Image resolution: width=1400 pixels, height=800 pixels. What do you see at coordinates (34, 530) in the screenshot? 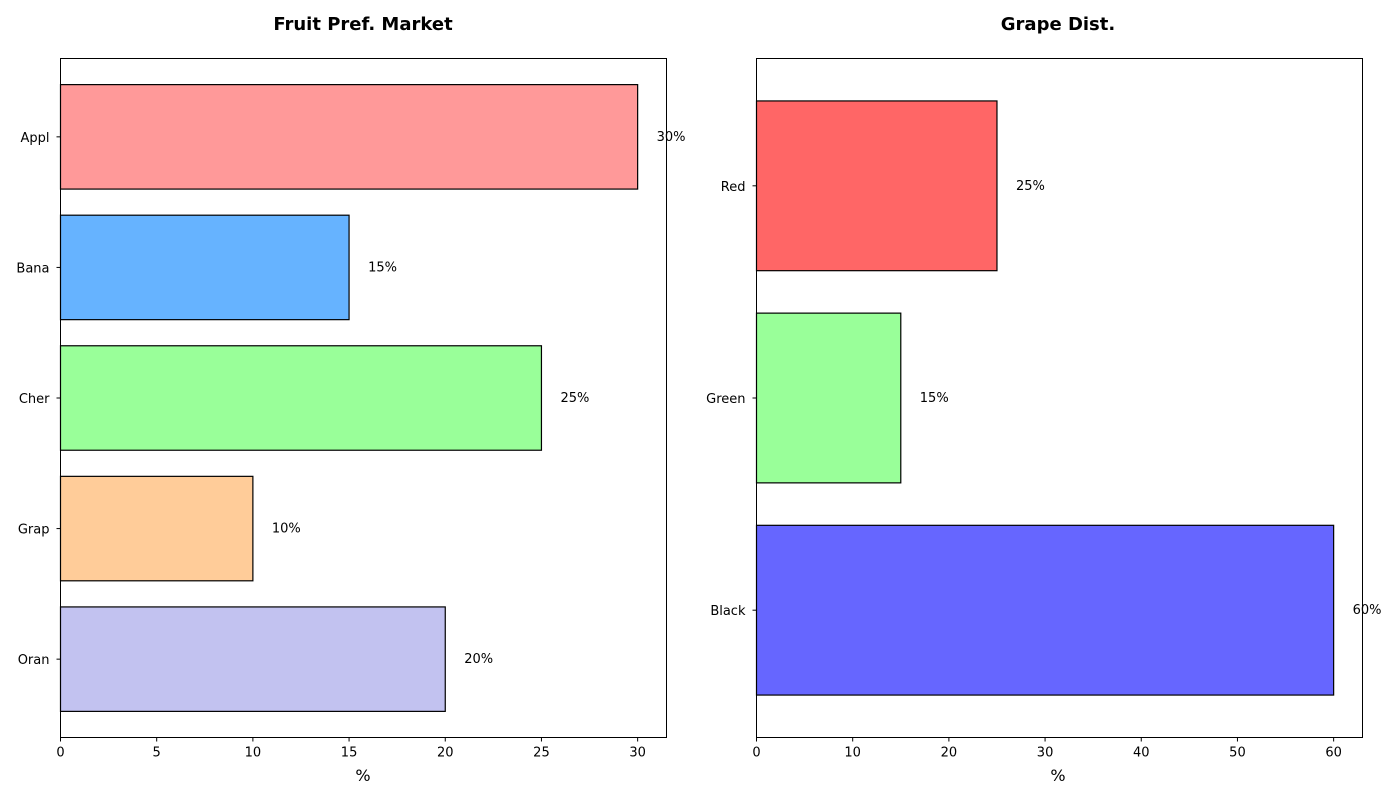
I see `y-tick-label: Grap` at bounding box center [34, 530].